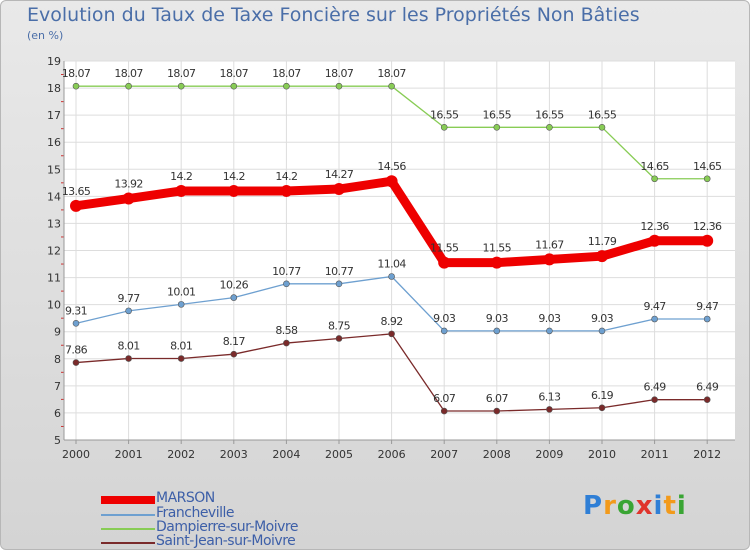  I want to click on data-label: 9.77, so click(129, 298).